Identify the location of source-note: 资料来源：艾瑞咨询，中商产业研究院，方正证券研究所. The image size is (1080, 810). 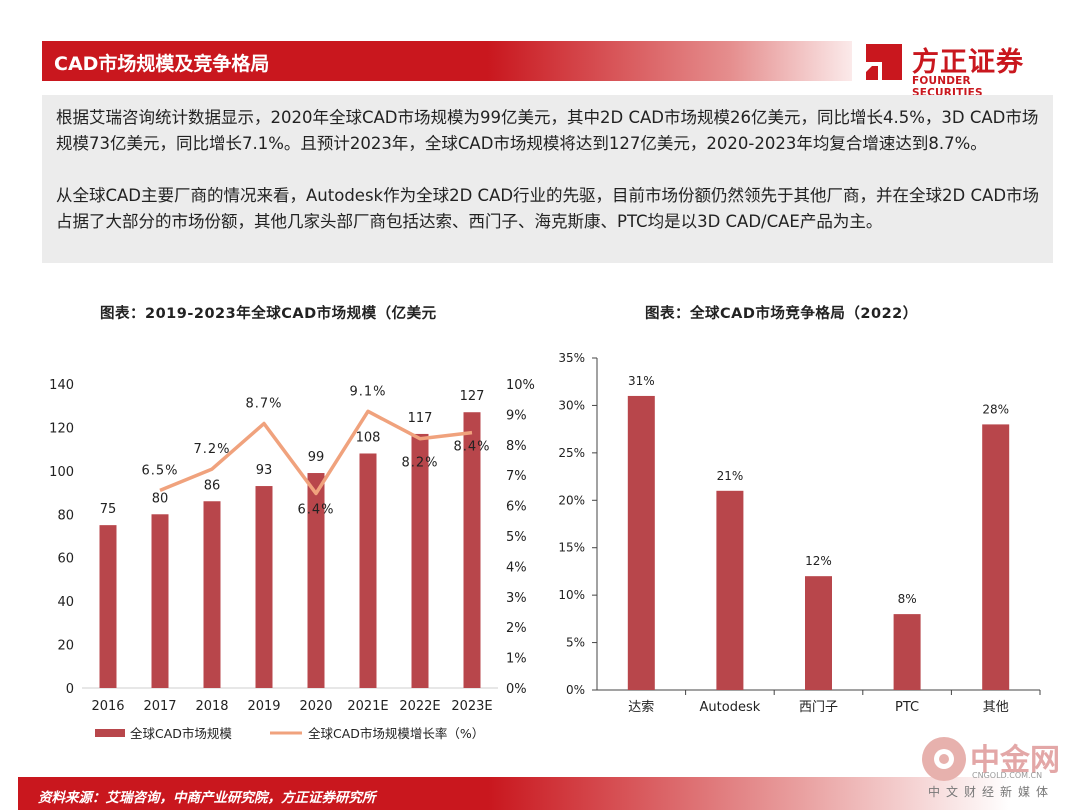
(207, 798).